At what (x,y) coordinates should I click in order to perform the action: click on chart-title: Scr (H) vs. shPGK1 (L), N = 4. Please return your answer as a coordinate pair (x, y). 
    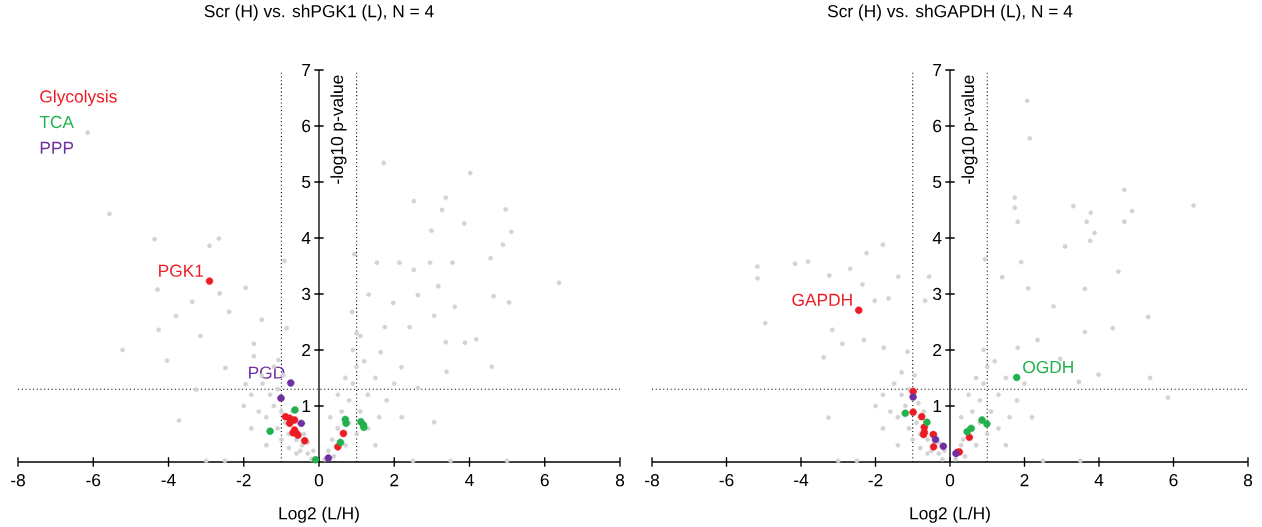
    Looking at the image, I should click on (319, 12).